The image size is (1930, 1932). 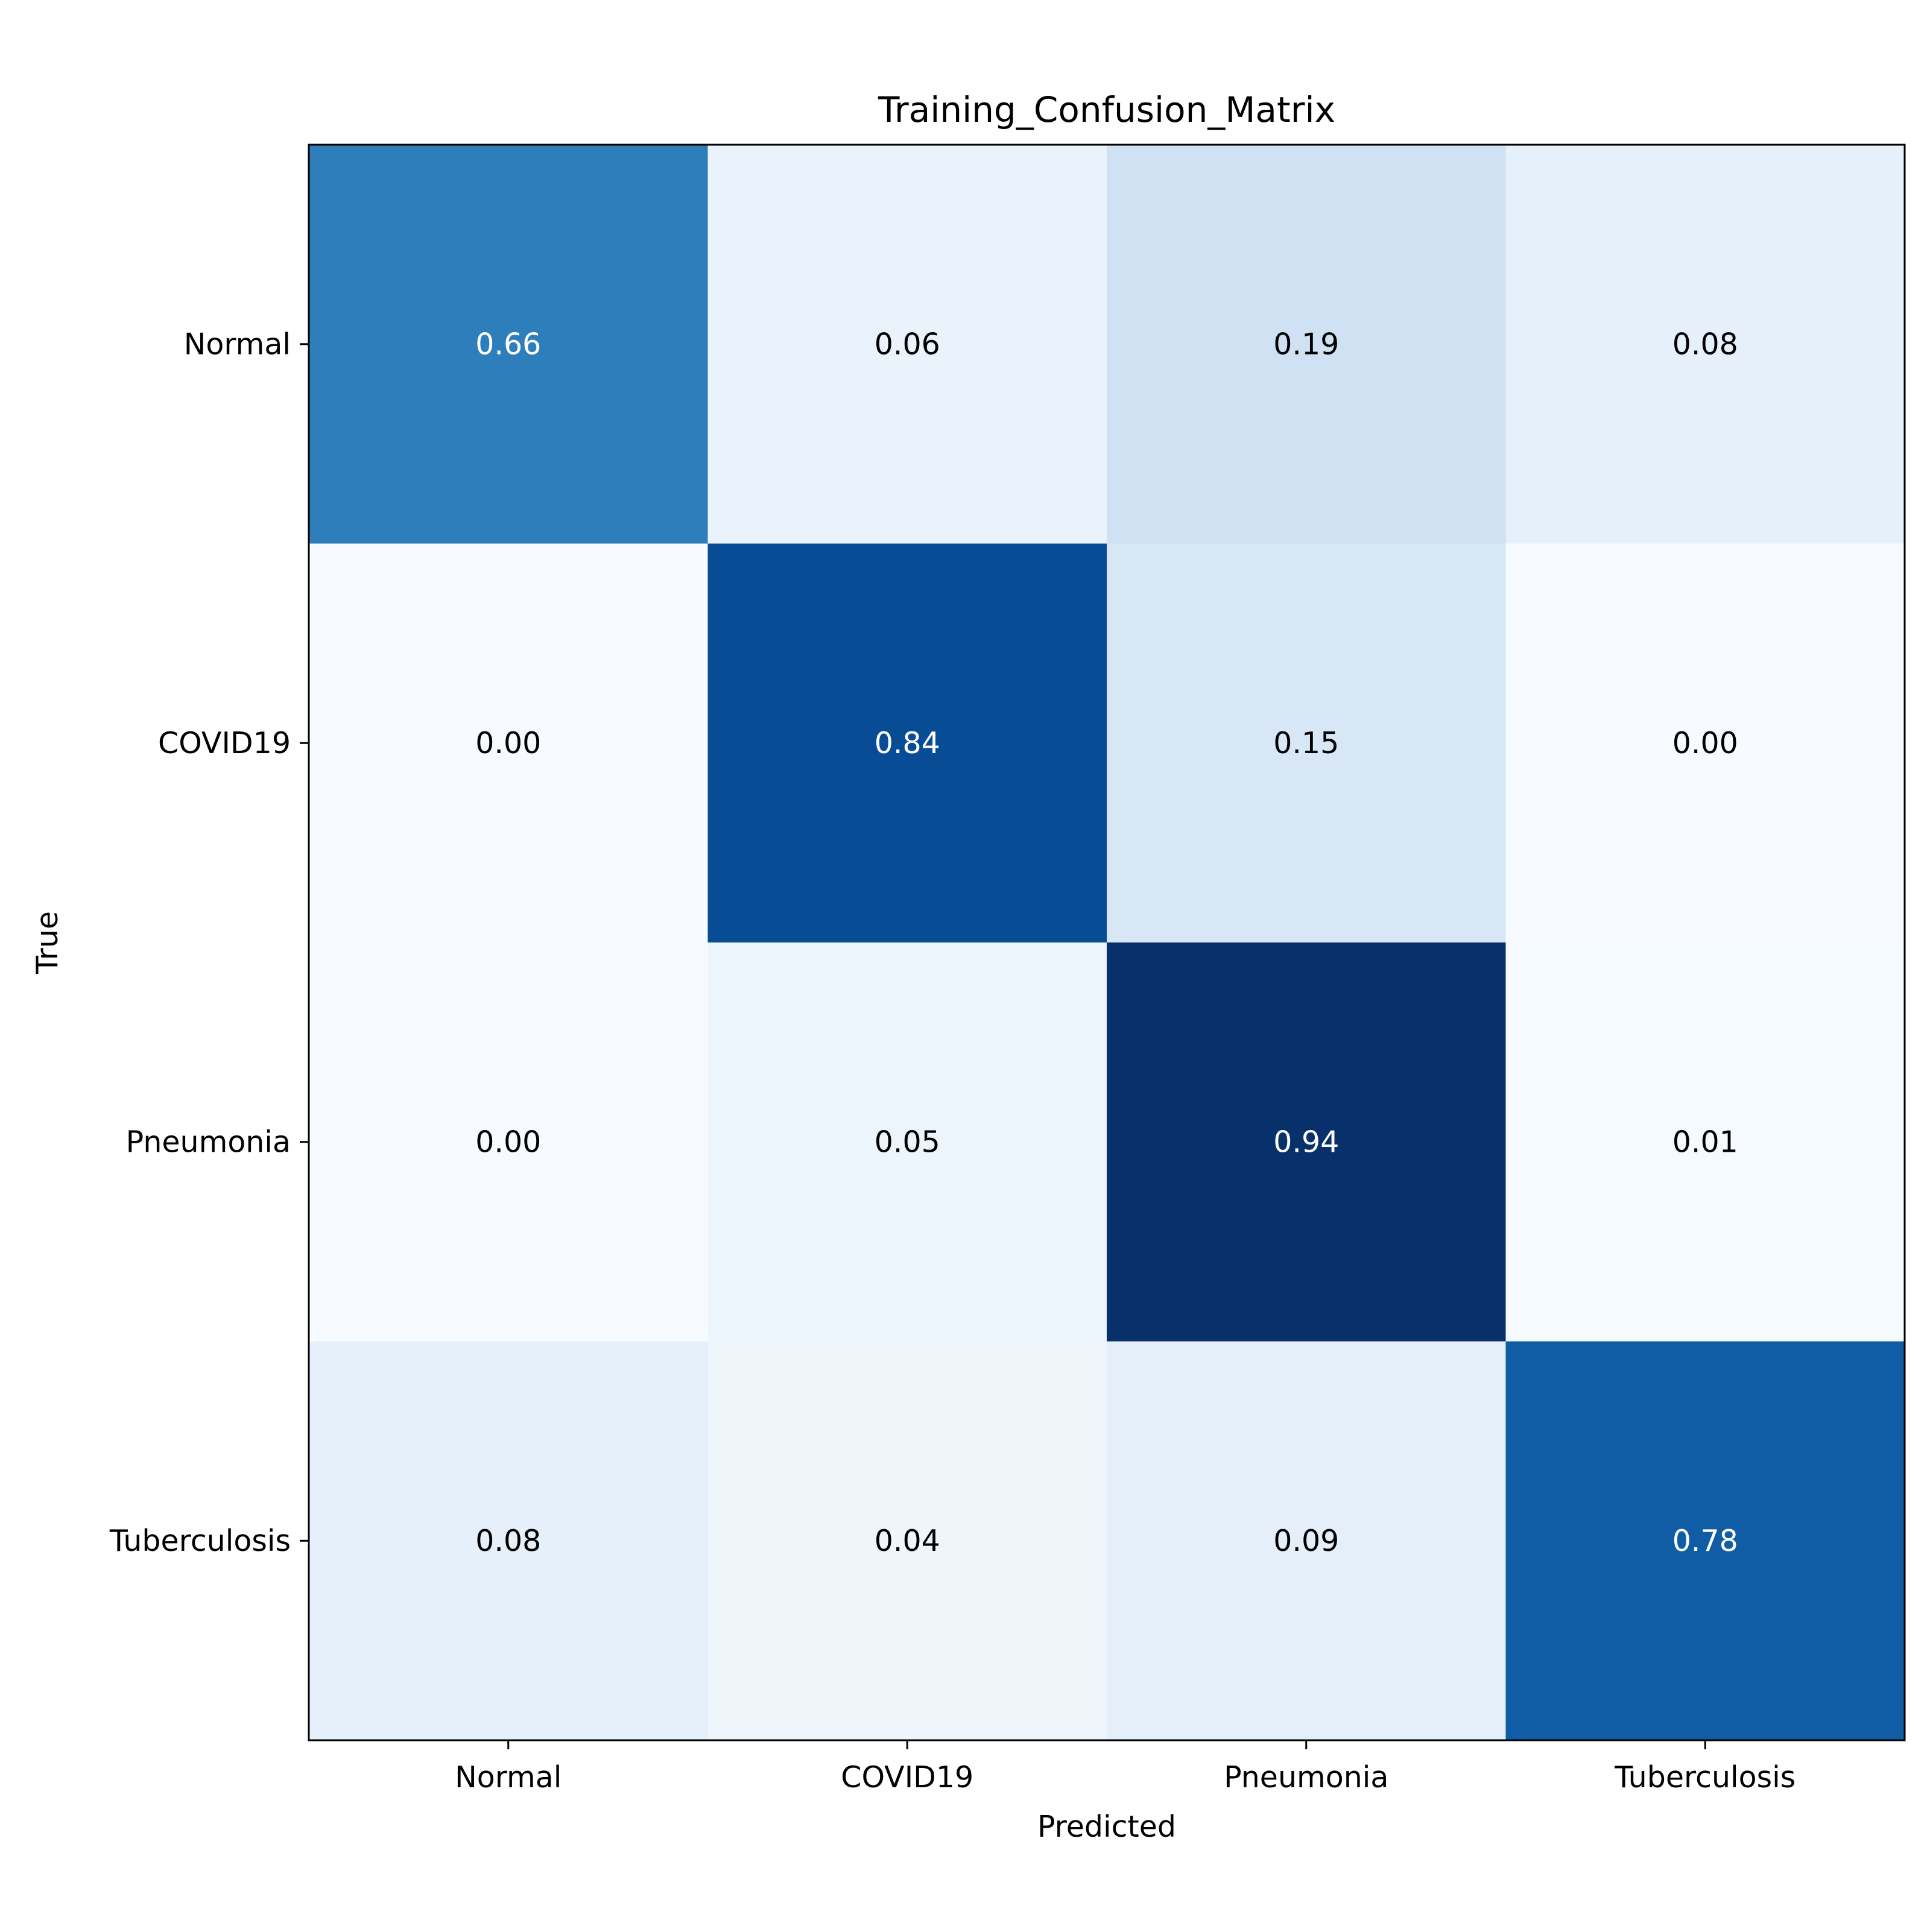 I want to click on cell-value-label: 0.78, so click(x=1705, y=1541).